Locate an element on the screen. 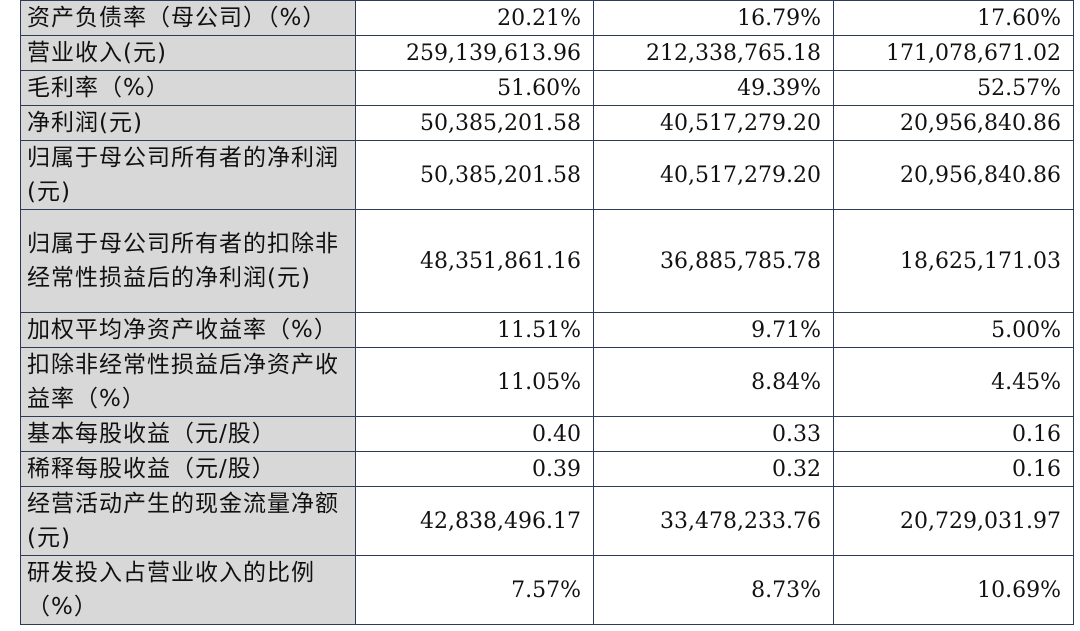 The height and width of the screenshot is (631, 1080). value-cell-col2: 212,338,765.18 is located at coordinates (713, 53).